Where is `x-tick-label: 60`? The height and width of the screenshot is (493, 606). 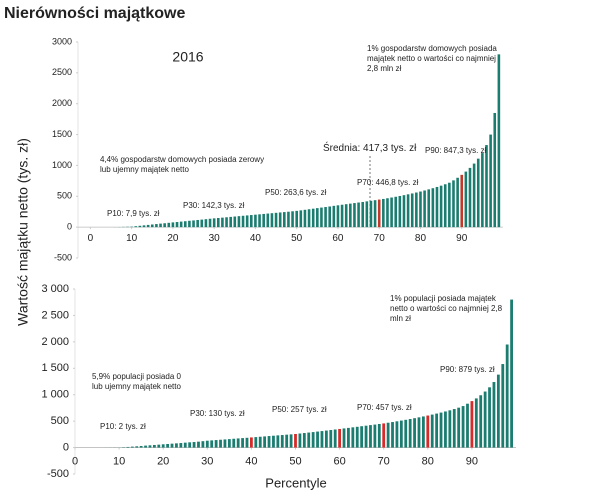 x-tick-label: 60 is located at coordinates (338, 238).